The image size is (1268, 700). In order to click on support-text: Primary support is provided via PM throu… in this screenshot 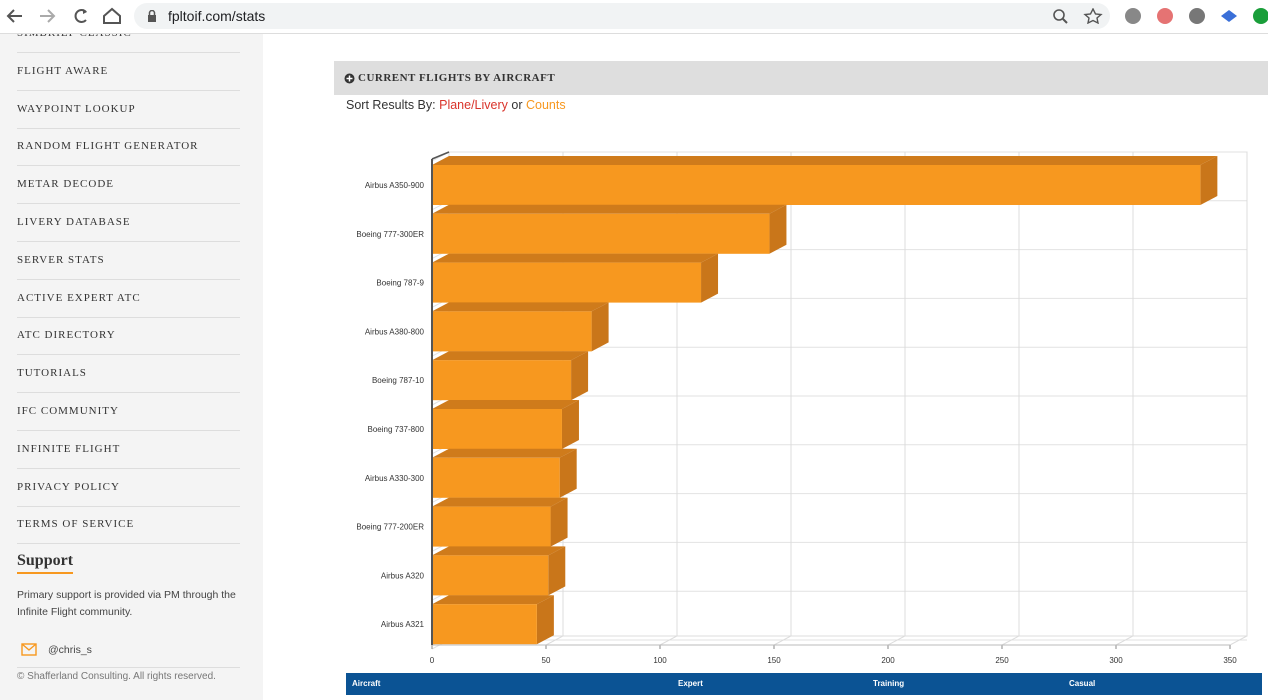, I will do `click(126, 603)`.